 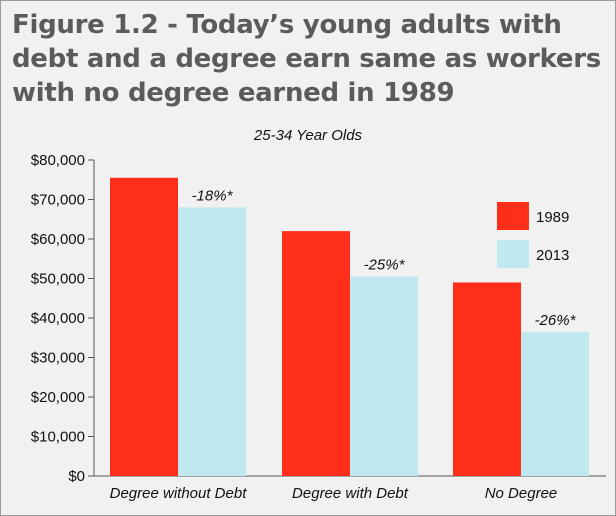 I want to click on y-tick-label: $80,000, so click(x=58, y=160).